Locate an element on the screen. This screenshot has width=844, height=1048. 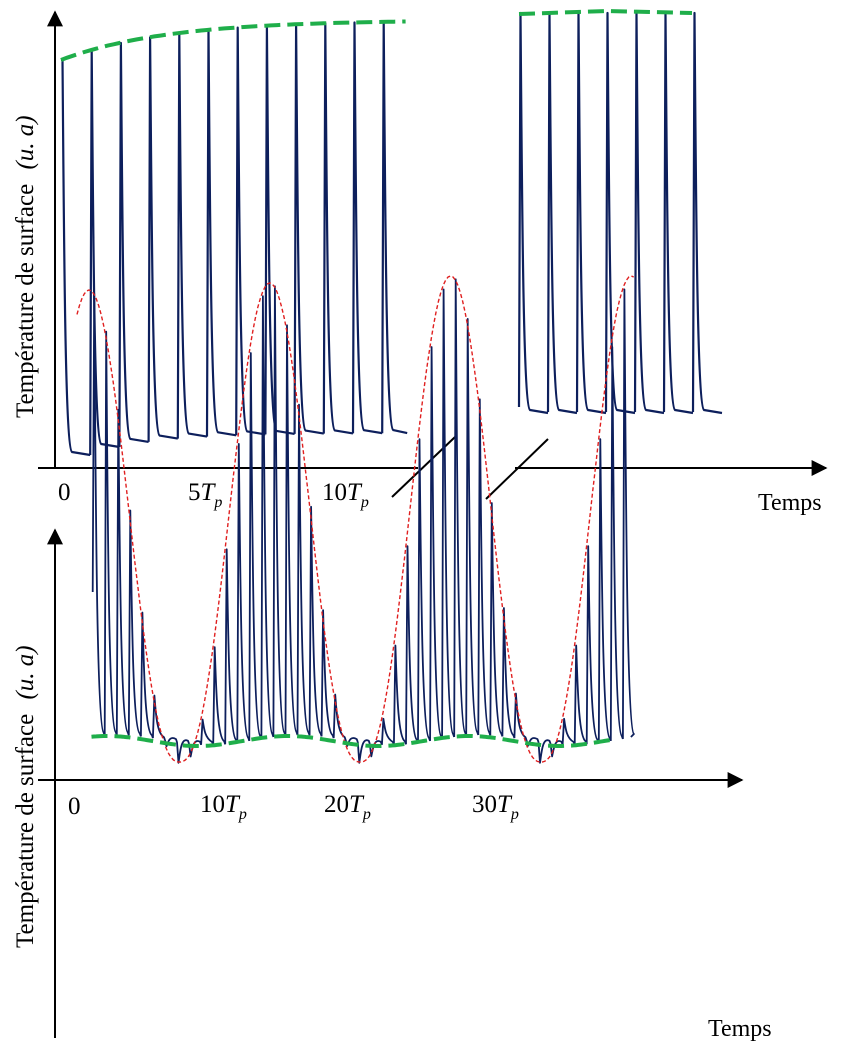
top-x-tick-10tp: 10Tp is located at coordinates (345, 495).